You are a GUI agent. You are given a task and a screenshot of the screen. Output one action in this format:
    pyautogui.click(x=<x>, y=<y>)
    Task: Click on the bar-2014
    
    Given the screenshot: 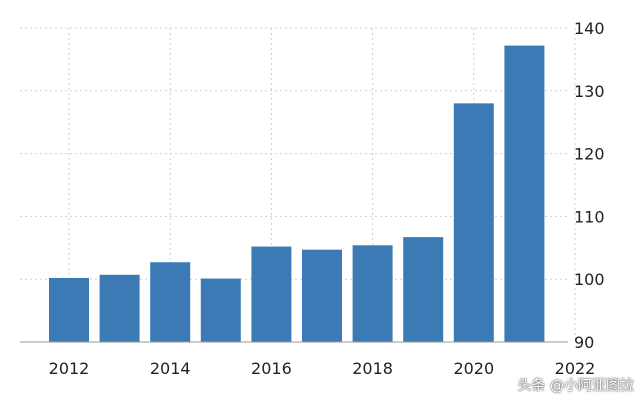 What is the action you would take?
    pyautogui.click(x=170, y=302)
    